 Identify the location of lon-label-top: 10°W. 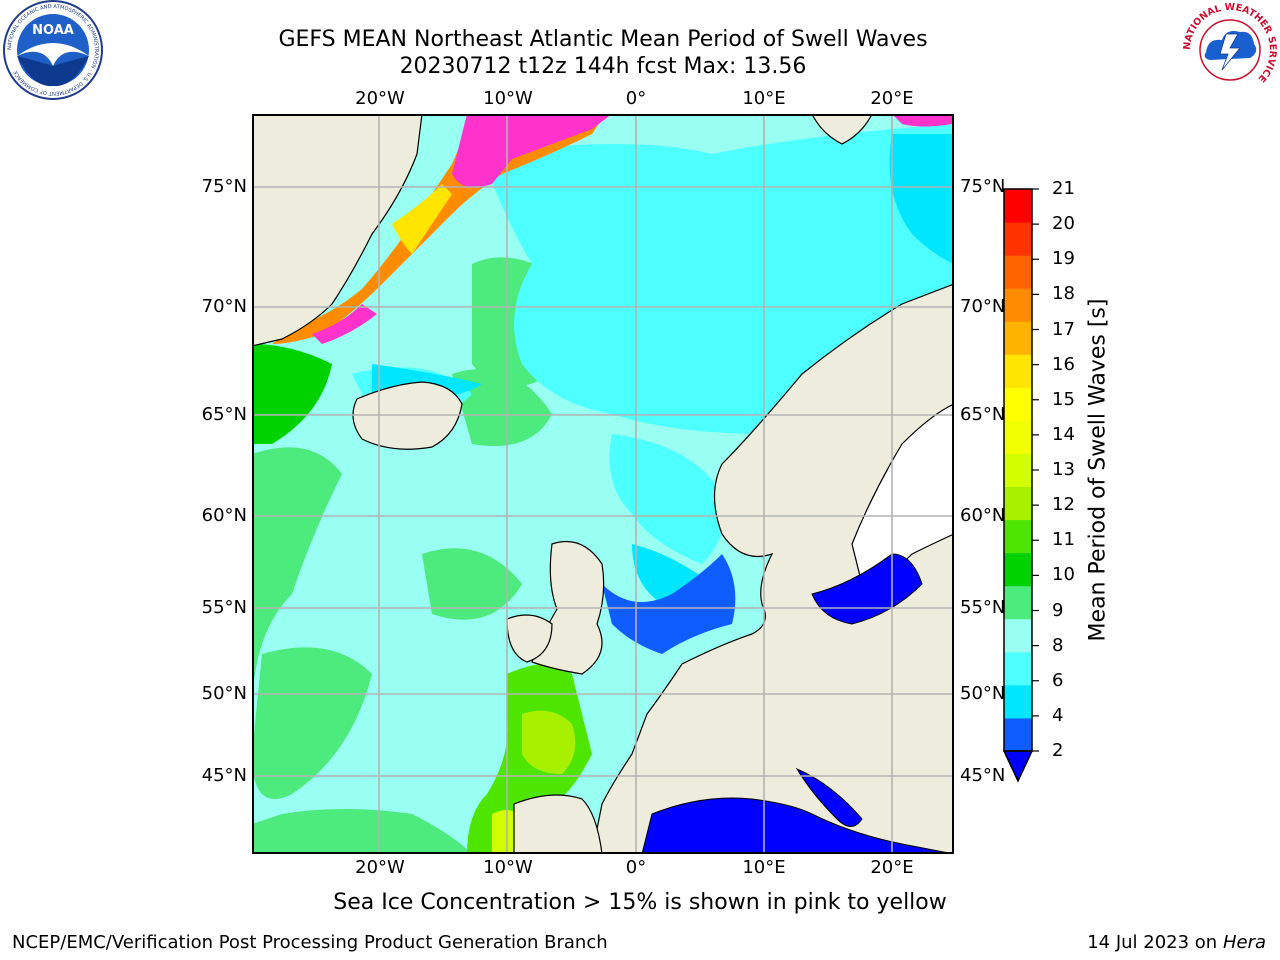
(508, 98).